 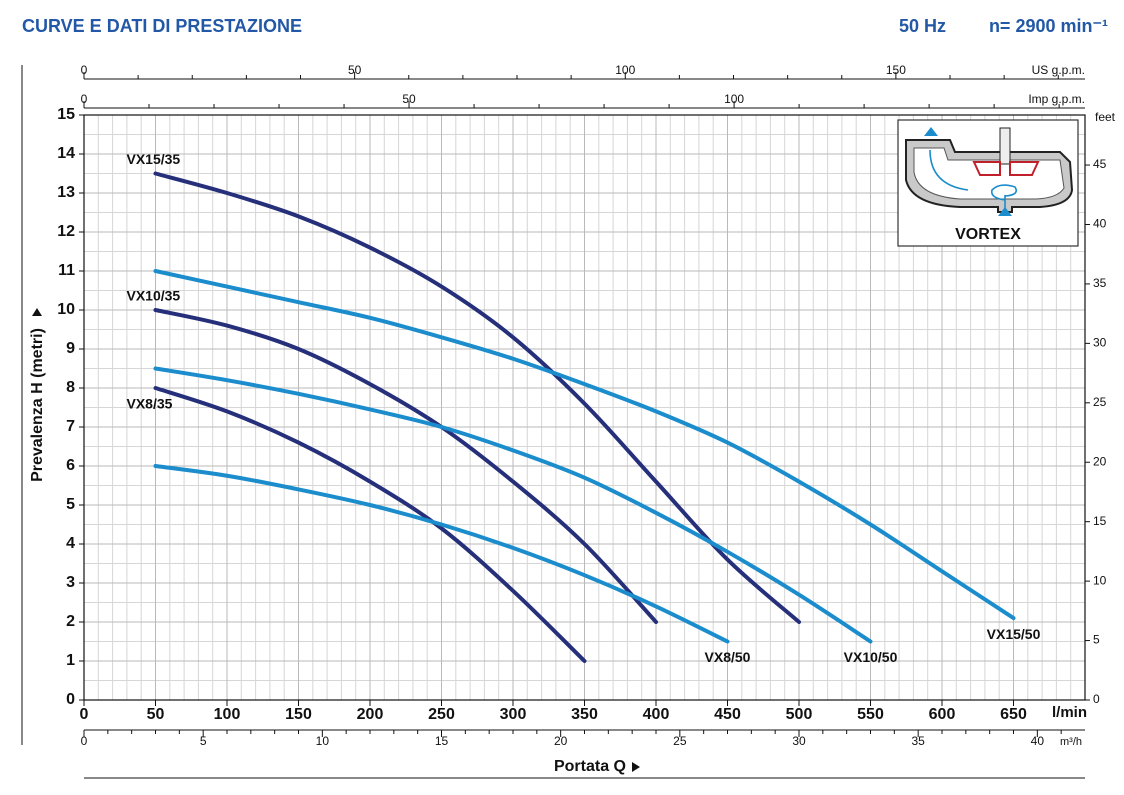 What do you see at coordinates (70, 543) in the screenshot?
I see `y-tick-label: 4` at bounding box center [70, 543].